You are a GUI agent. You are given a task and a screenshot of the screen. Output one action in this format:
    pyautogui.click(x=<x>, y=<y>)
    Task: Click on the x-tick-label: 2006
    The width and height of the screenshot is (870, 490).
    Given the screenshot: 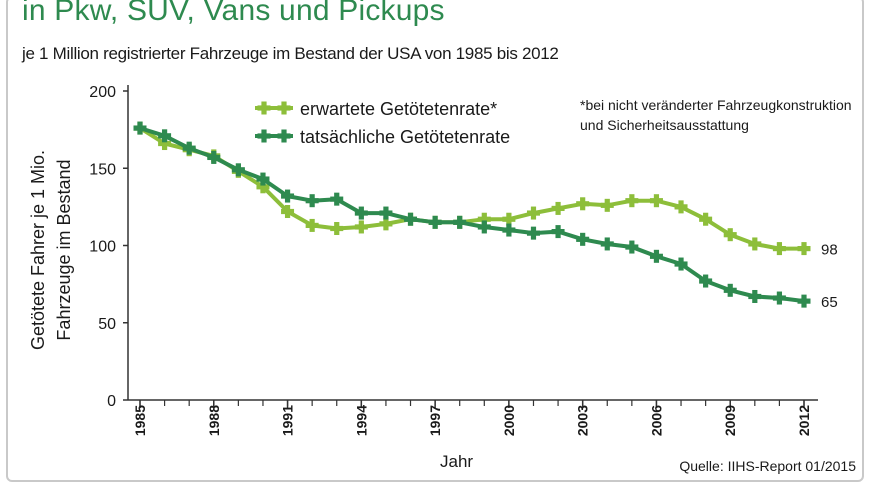 What is the action you would take?
    pyautogui.click(x=656, y=420)
    